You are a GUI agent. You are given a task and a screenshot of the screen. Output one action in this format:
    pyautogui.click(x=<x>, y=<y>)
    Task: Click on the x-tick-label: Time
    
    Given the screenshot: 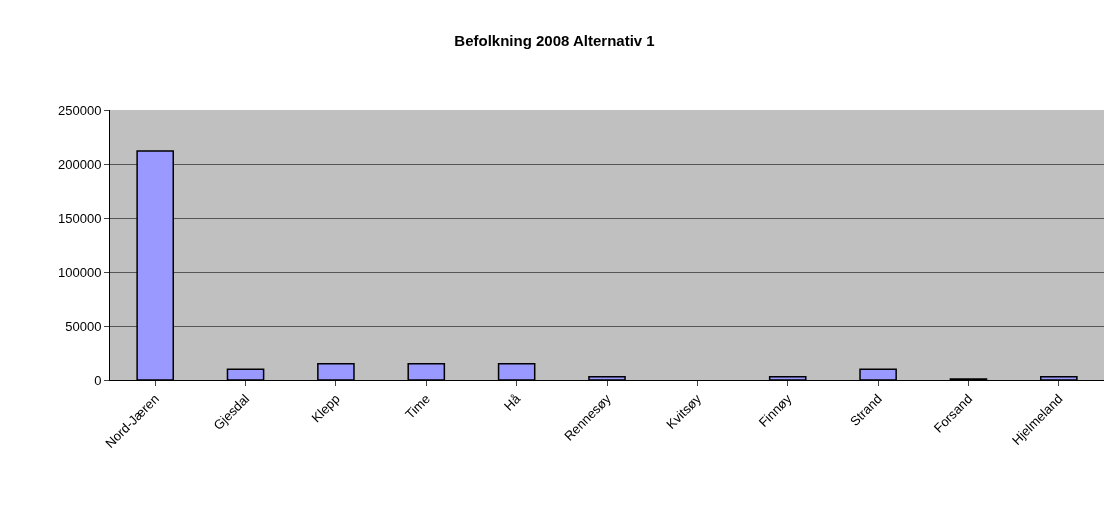 What is the action you would take?
    pyautogui.click(x=417, y=406)
    